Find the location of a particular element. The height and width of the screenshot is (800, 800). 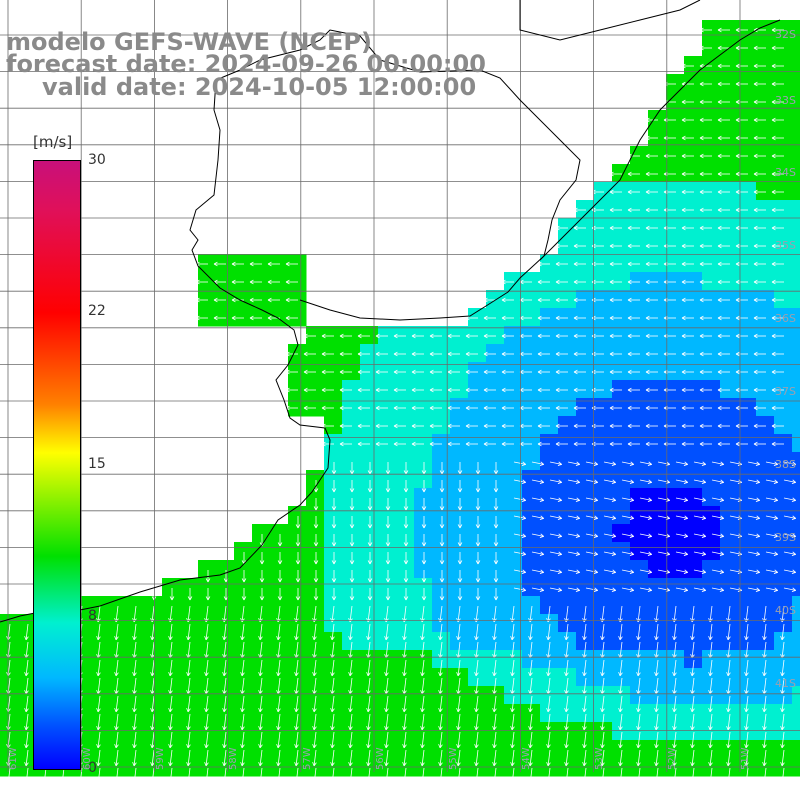

colorbar-tick: 0 is located at coordinates (92, 768).